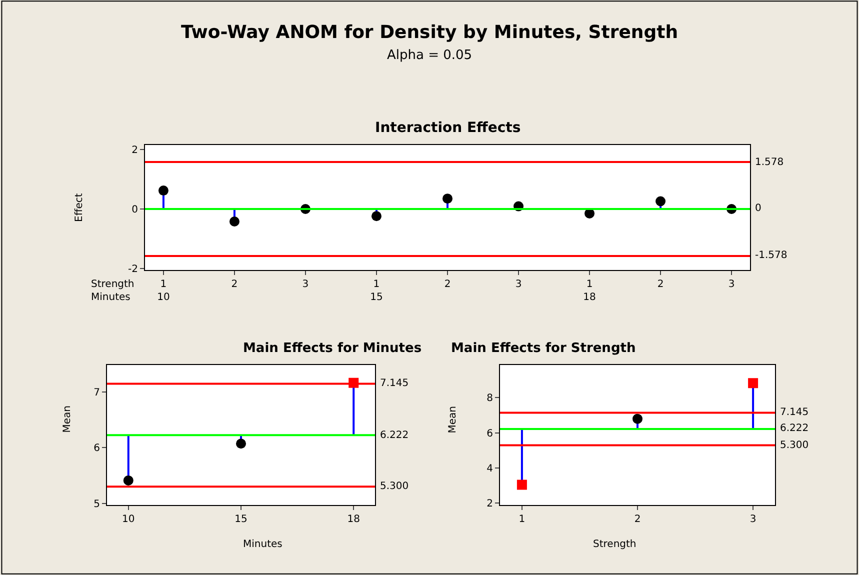  Describe the element at coordinates (429, 55) in the screenshot. I see `text: Alpha = 0.05` at that location.